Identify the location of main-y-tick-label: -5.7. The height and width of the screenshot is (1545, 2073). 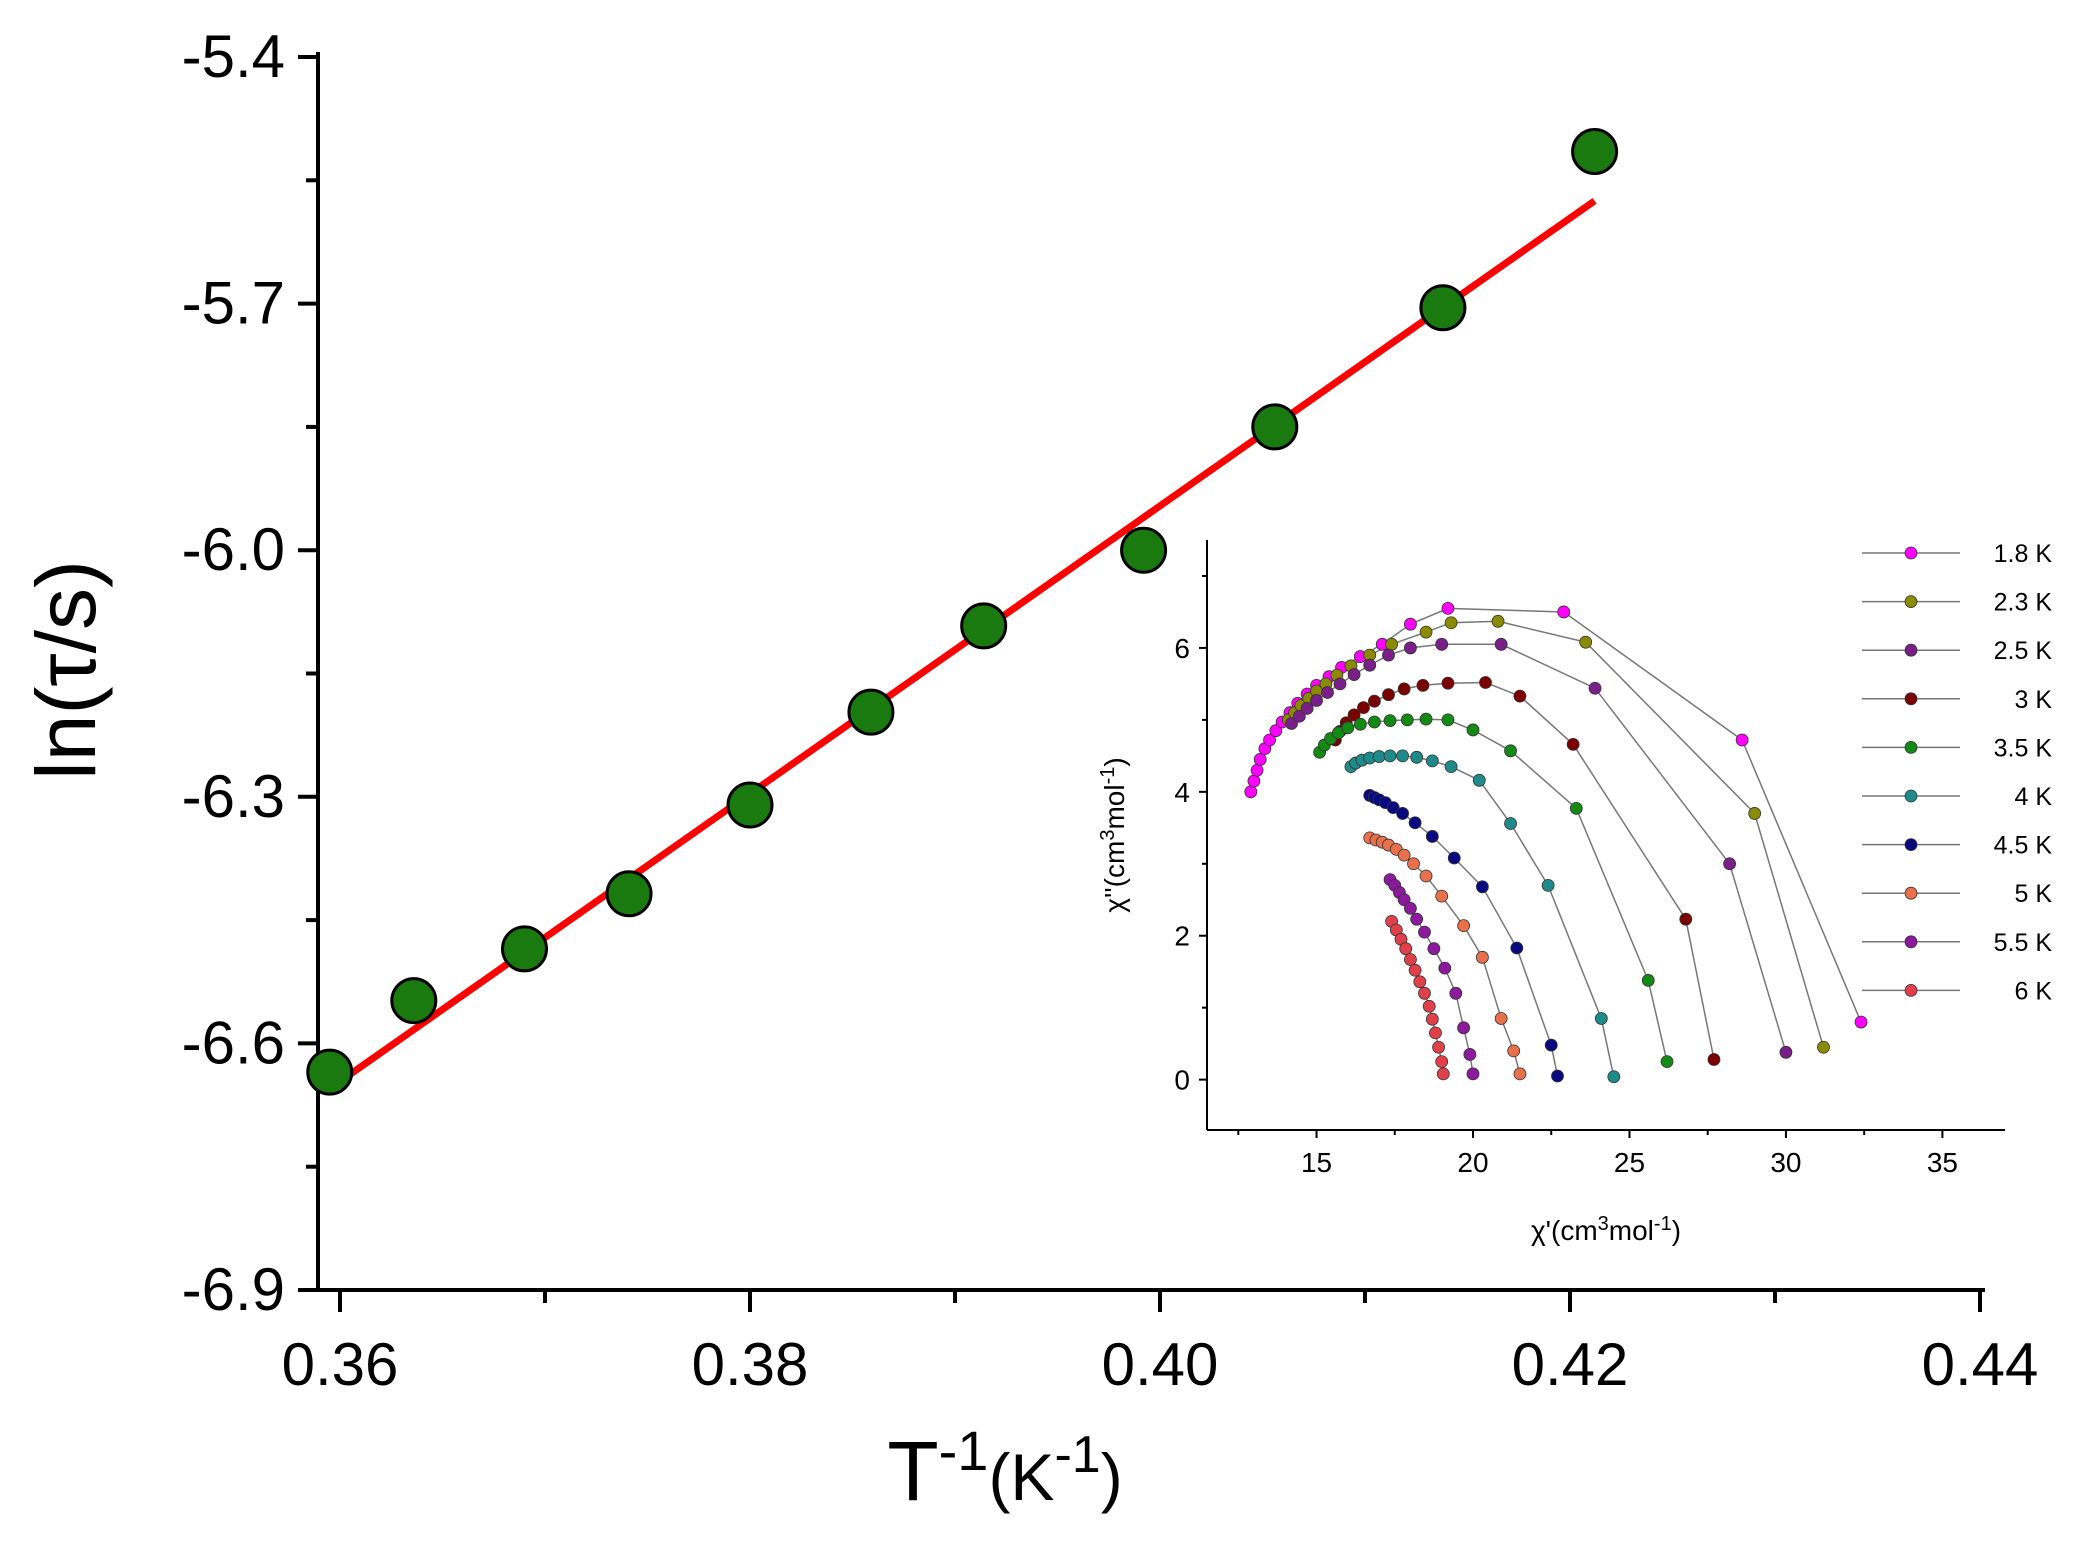
(233, 303).